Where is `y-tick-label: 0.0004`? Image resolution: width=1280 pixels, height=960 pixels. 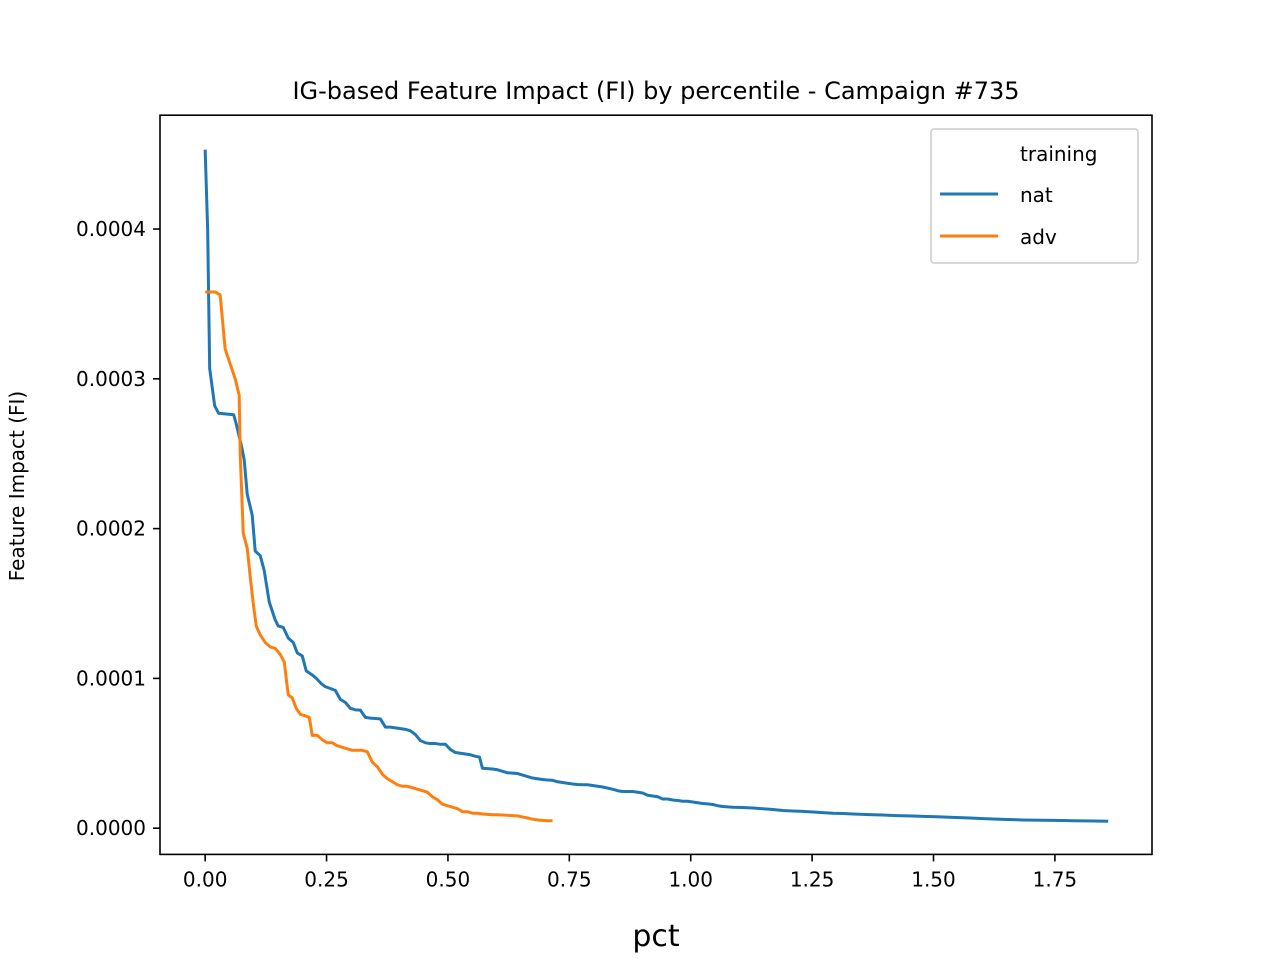
y-tick-label: 0.0004 is located at coordinates (111, 229).